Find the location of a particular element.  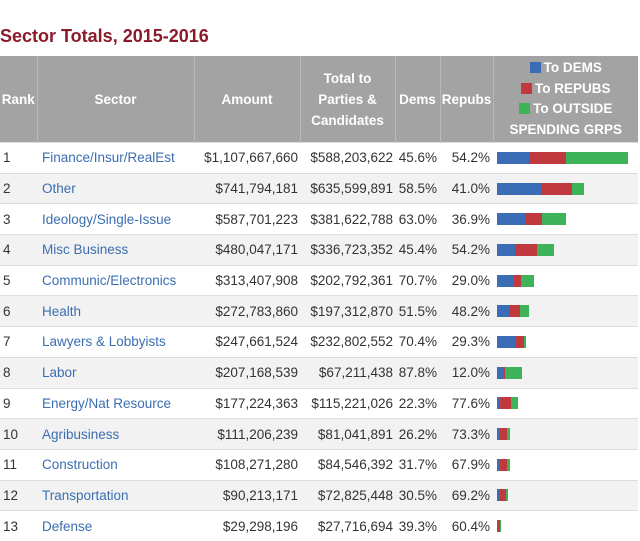

rank-cell: 5 is located at coordinates (18, 280).